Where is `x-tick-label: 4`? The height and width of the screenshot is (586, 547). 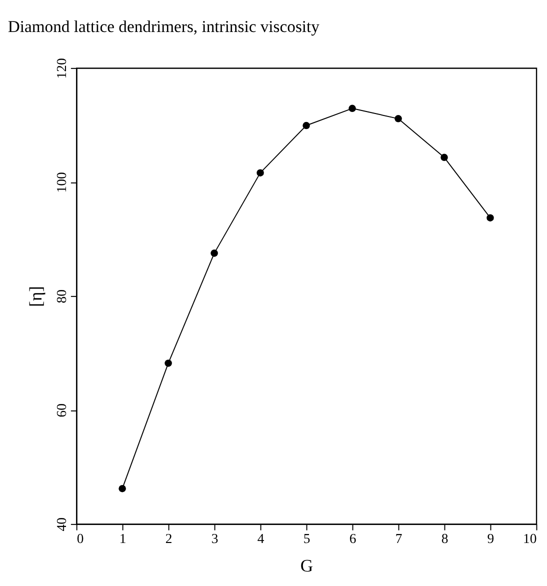 x-tick-label: 4 is located at coordinates (260, 538).